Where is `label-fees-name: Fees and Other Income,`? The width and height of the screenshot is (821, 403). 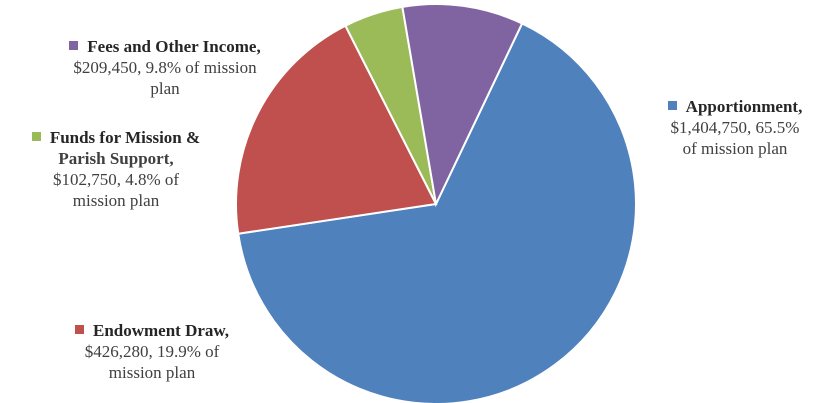 label-fees-name: Fees and Other Income, is located at coordinates (174, 46).